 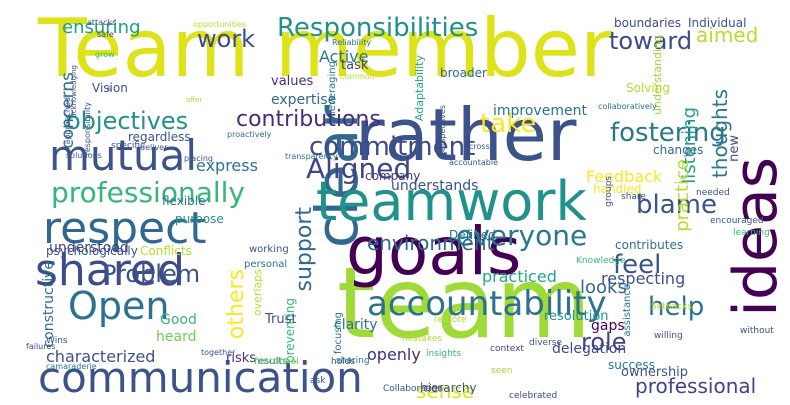 I want to click on word-express: express, so click(x=227, y=165).